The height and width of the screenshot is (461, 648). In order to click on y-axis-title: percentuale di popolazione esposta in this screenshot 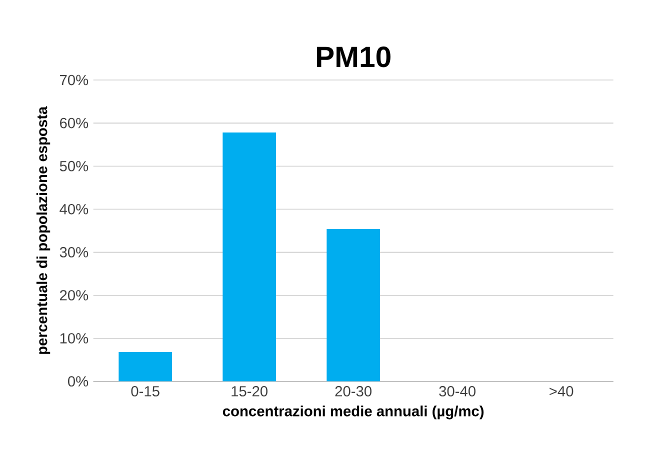, I will do `click(43, 230)`.